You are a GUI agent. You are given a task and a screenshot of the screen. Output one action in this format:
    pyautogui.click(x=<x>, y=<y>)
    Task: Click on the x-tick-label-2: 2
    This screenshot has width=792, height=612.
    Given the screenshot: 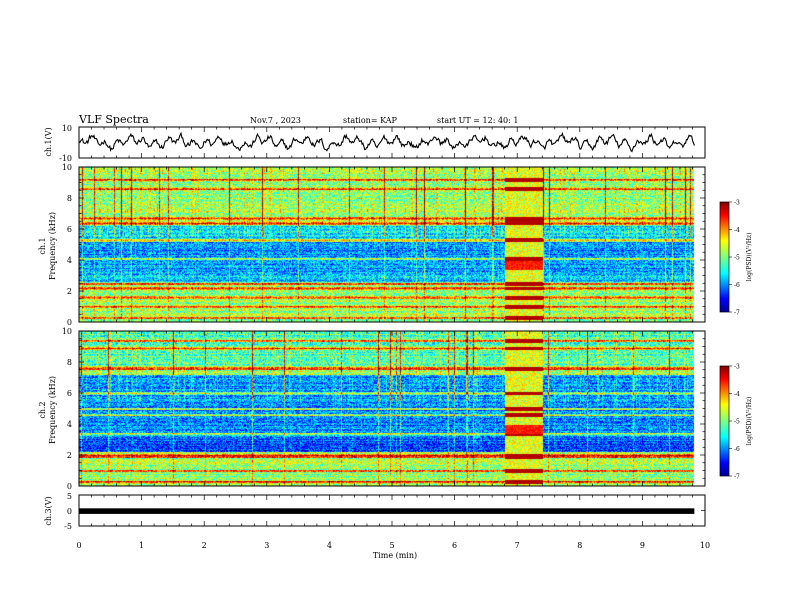 What is the action you would take?
    pyautogui.click(x=204, y=545)
    